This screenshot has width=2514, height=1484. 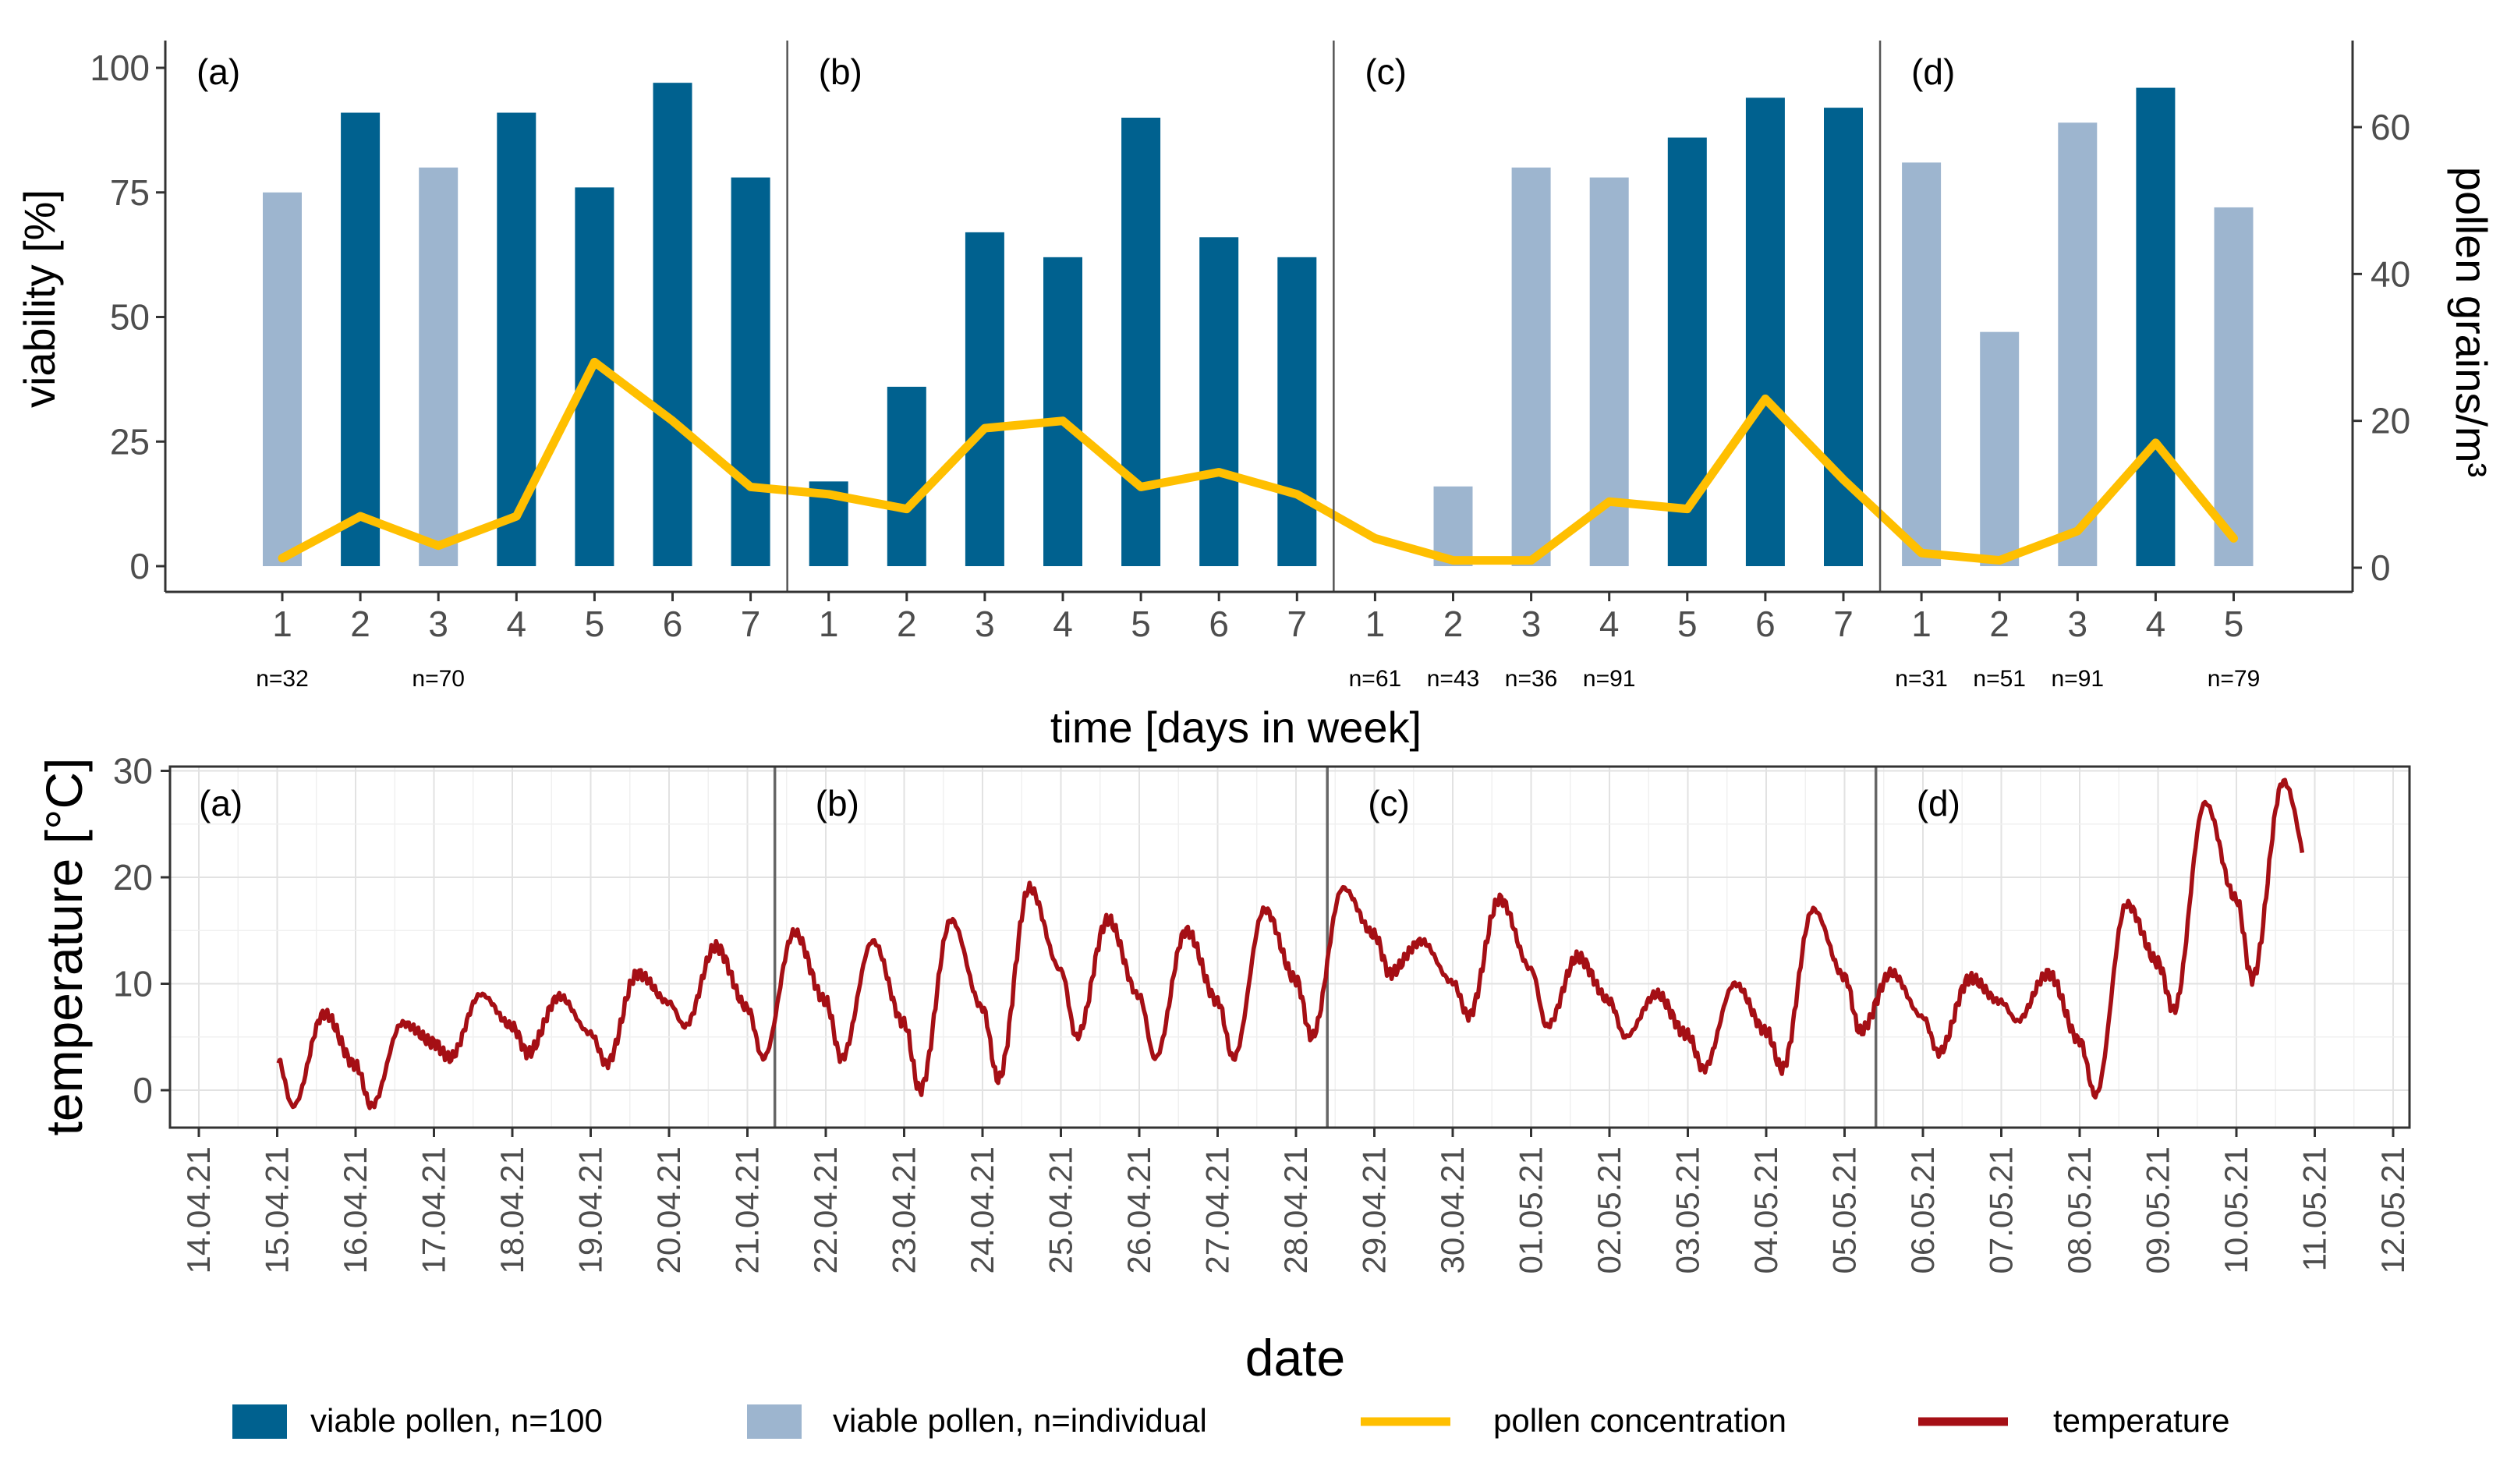 What do you see at coordinates (904, 1210) in the screenshot?
I see `date-tick-label: 23.04.21` at bounding box center [904, 1210].